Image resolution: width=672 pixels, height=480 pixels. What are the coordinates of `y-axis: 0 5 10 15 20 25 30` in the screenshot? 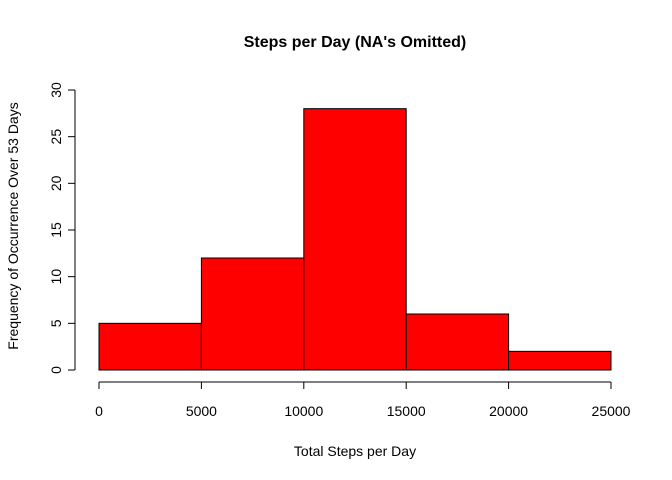 It's located at (62, 228).